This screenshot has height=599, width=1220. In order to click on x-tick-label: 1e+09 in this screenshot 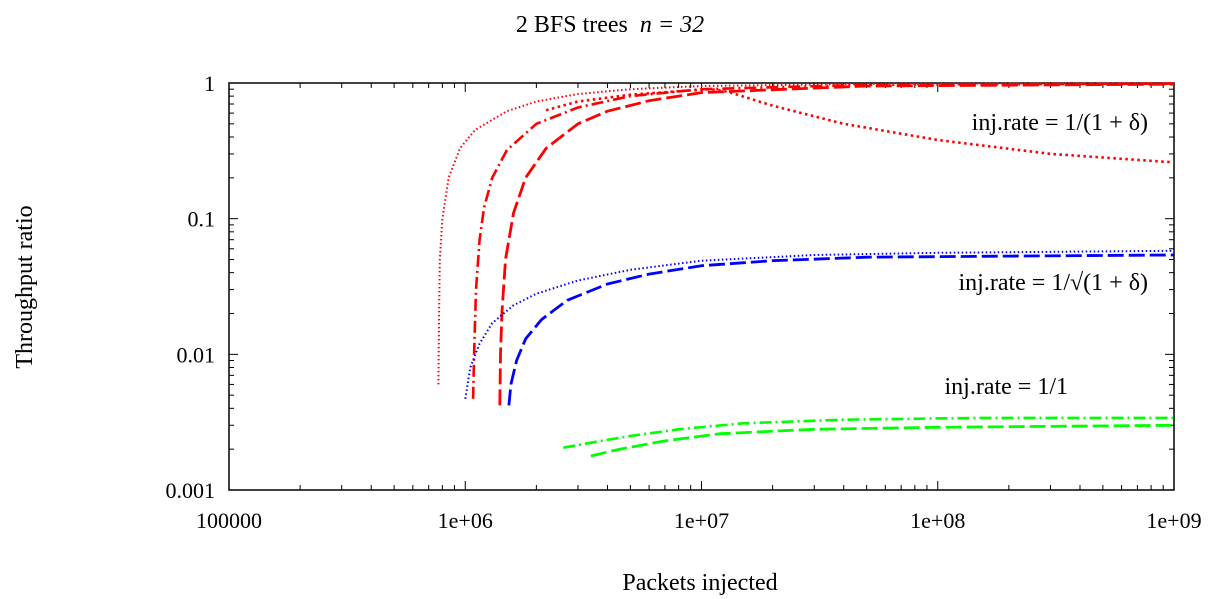, I will do `click(1173, 520)`.